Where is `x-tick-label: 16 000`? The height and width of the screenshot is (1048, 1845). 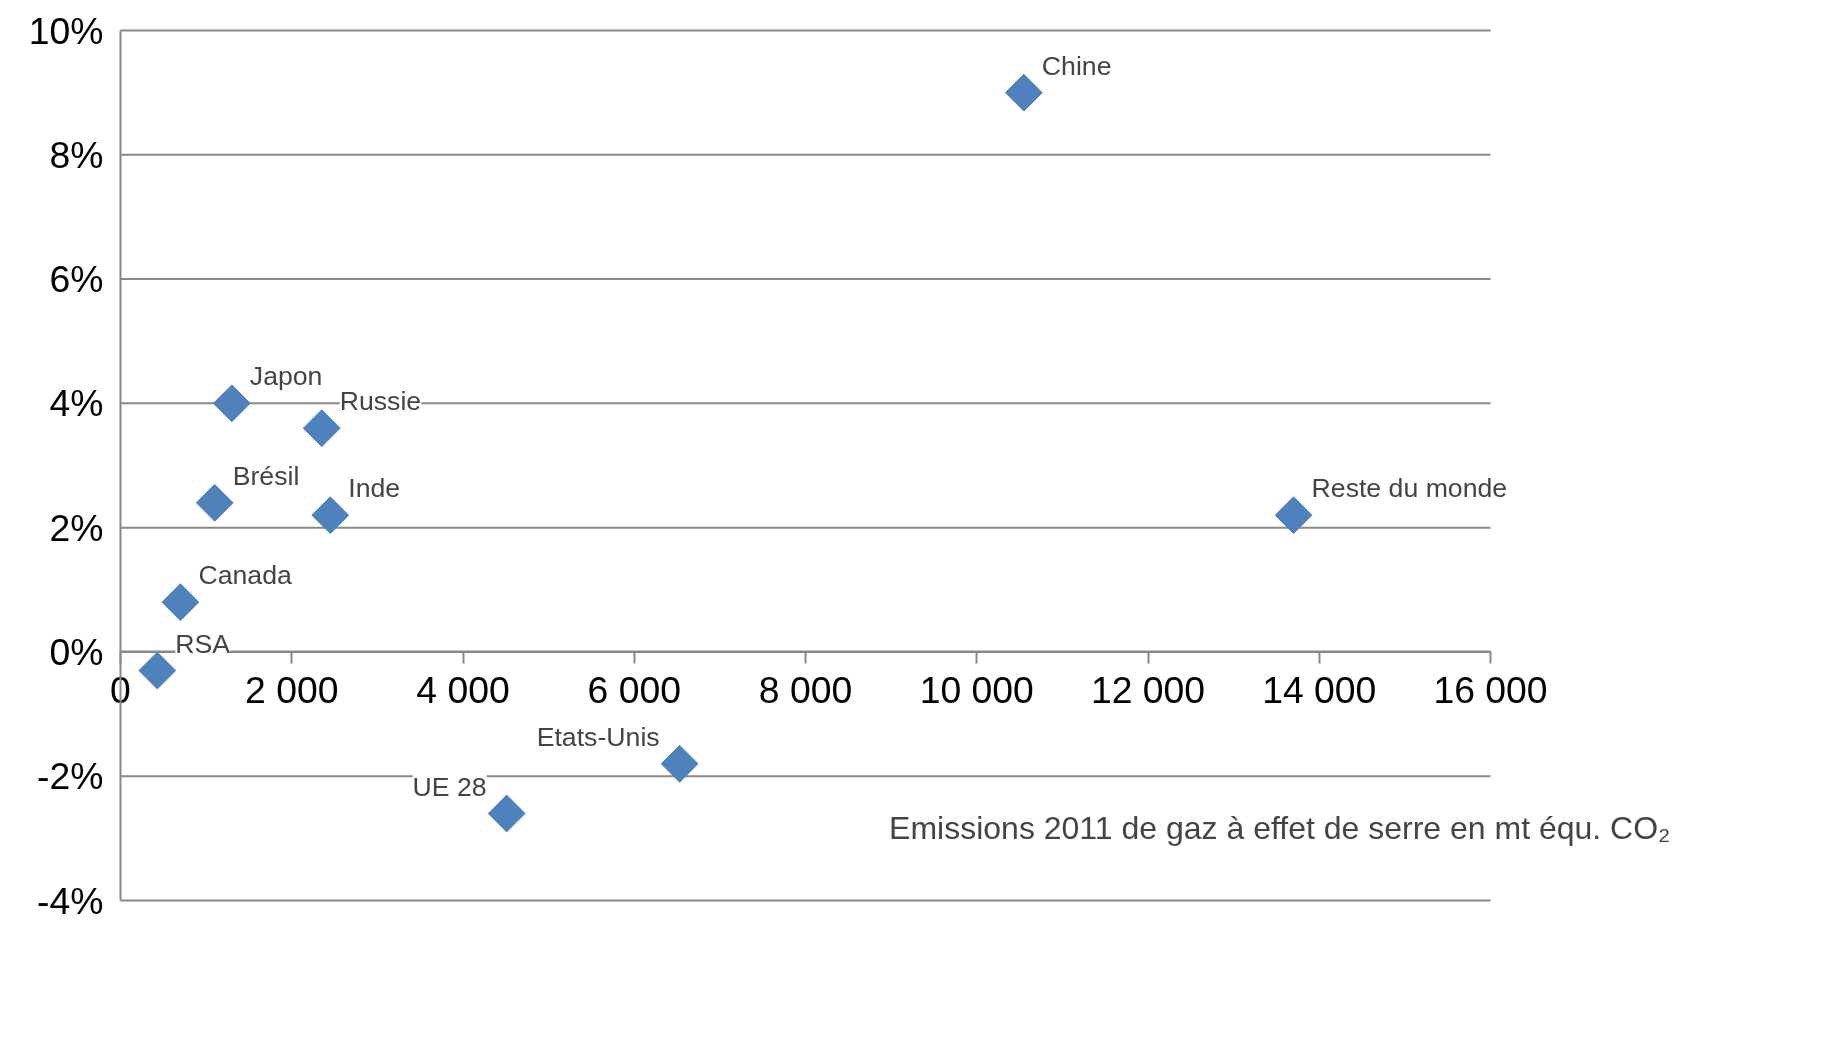 x-tick-label: 16 000 is located at coordinates (1490, 689).